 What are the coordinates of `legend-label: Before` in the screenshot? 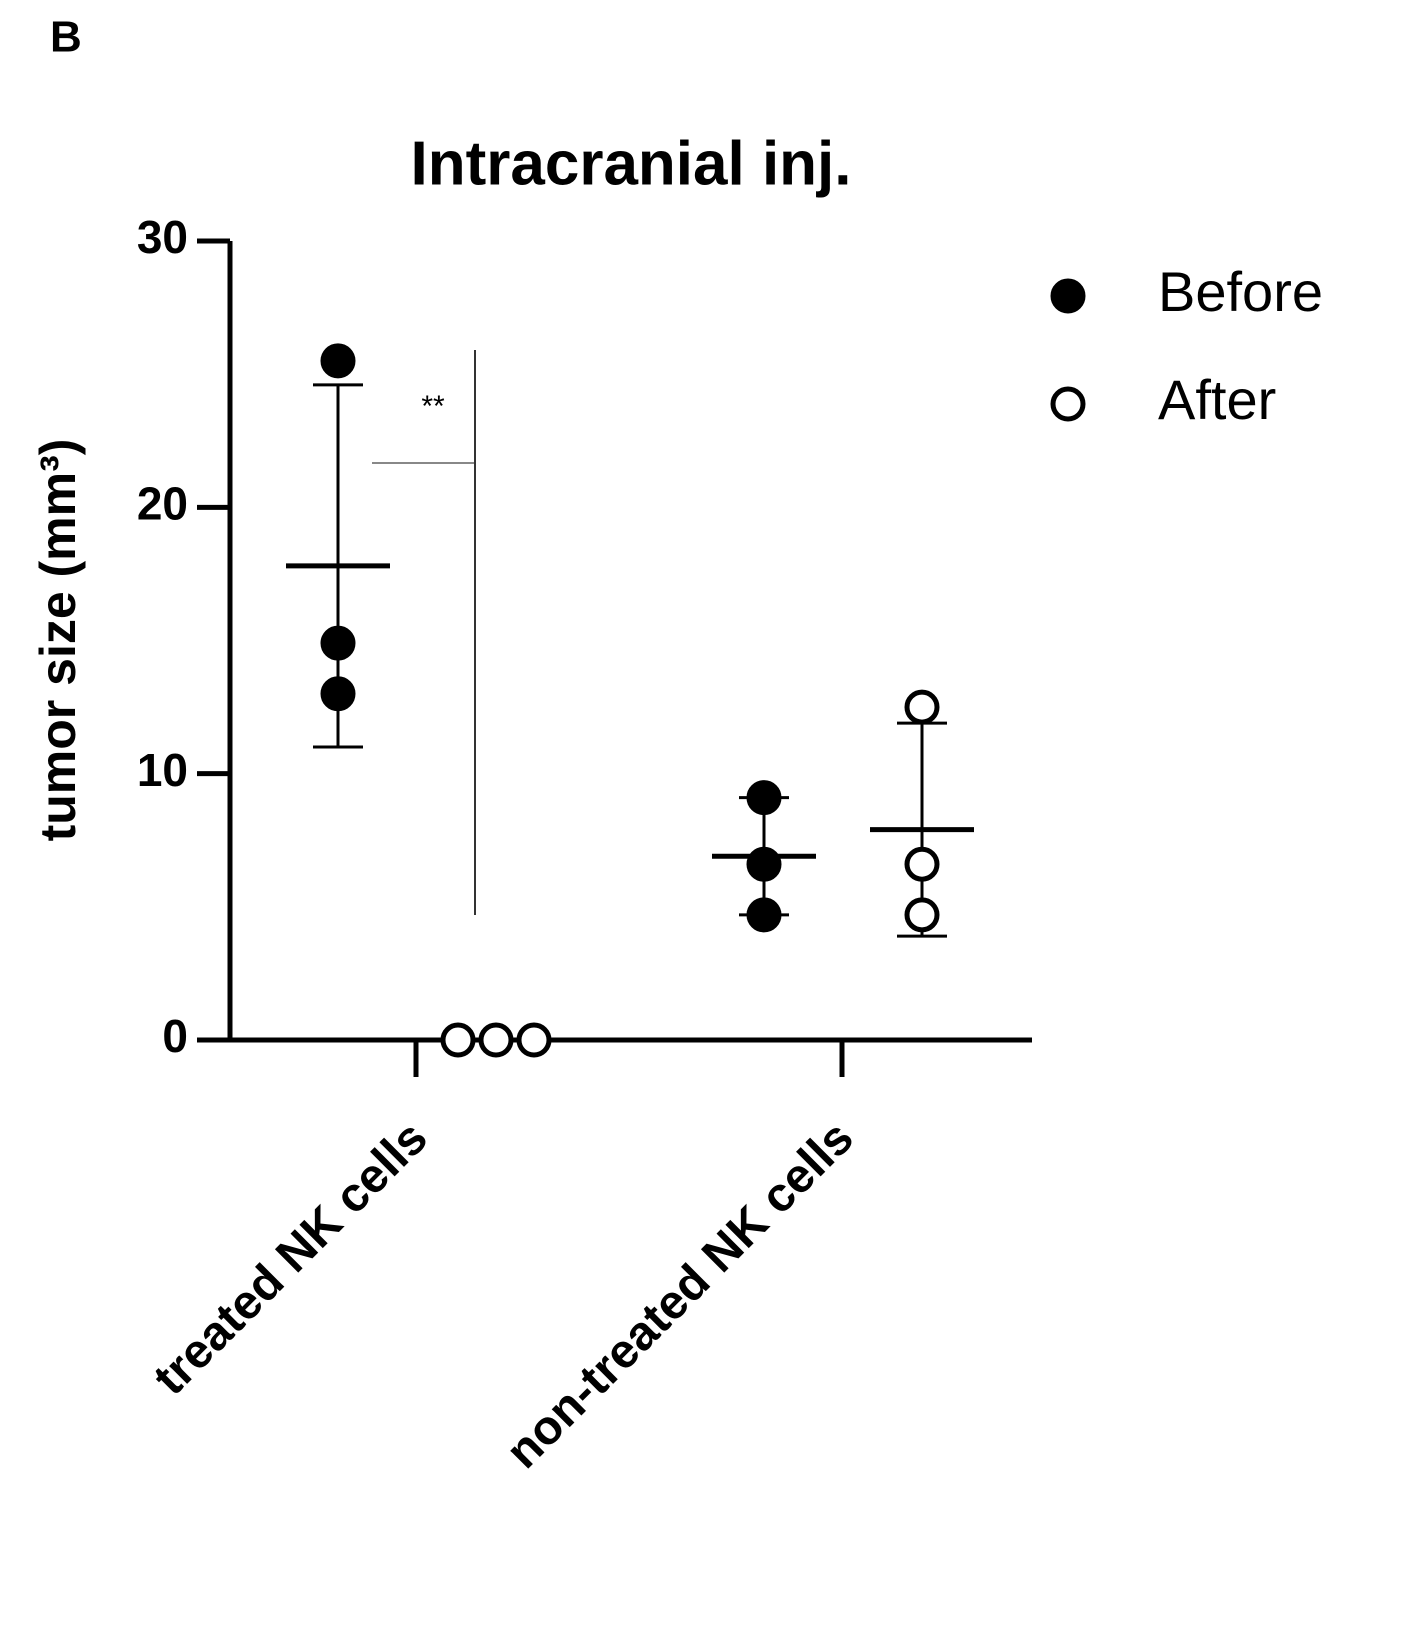 It's located at (1240, 291).